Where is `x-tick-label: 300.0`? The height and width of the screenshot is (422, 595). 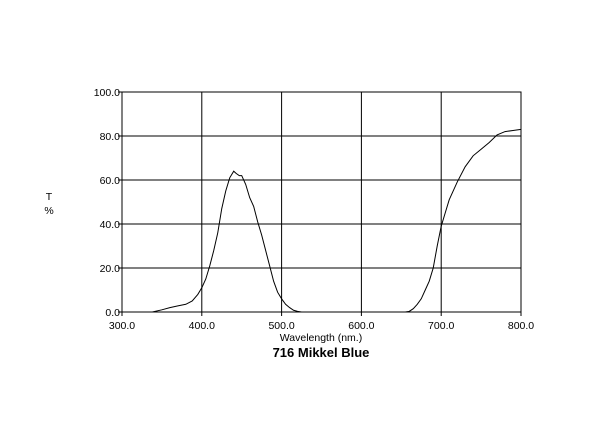
x-tick-label: 300.0 is located at coordinates (122, 326).